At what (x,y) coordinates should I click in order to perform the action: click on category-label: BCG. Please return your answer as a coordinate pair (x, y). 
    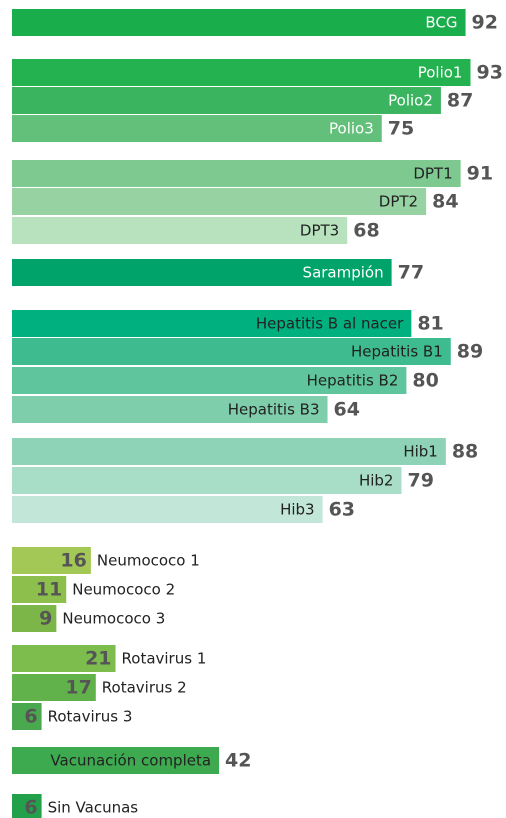
    Looking at the image, I should click on (441, 23).